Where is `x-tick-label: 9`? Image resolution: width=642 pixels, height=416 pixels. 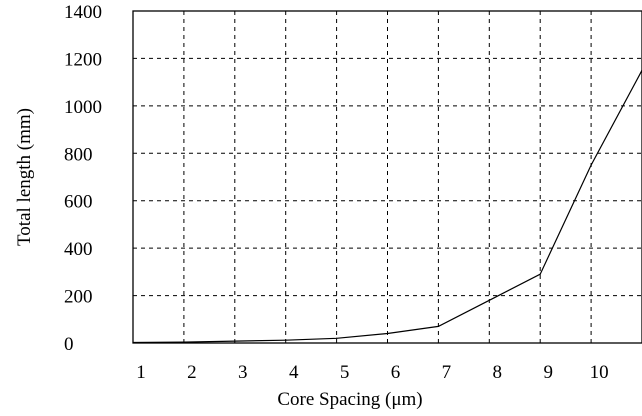
x-tick-label: 9 is located at coordinates (548, 372).